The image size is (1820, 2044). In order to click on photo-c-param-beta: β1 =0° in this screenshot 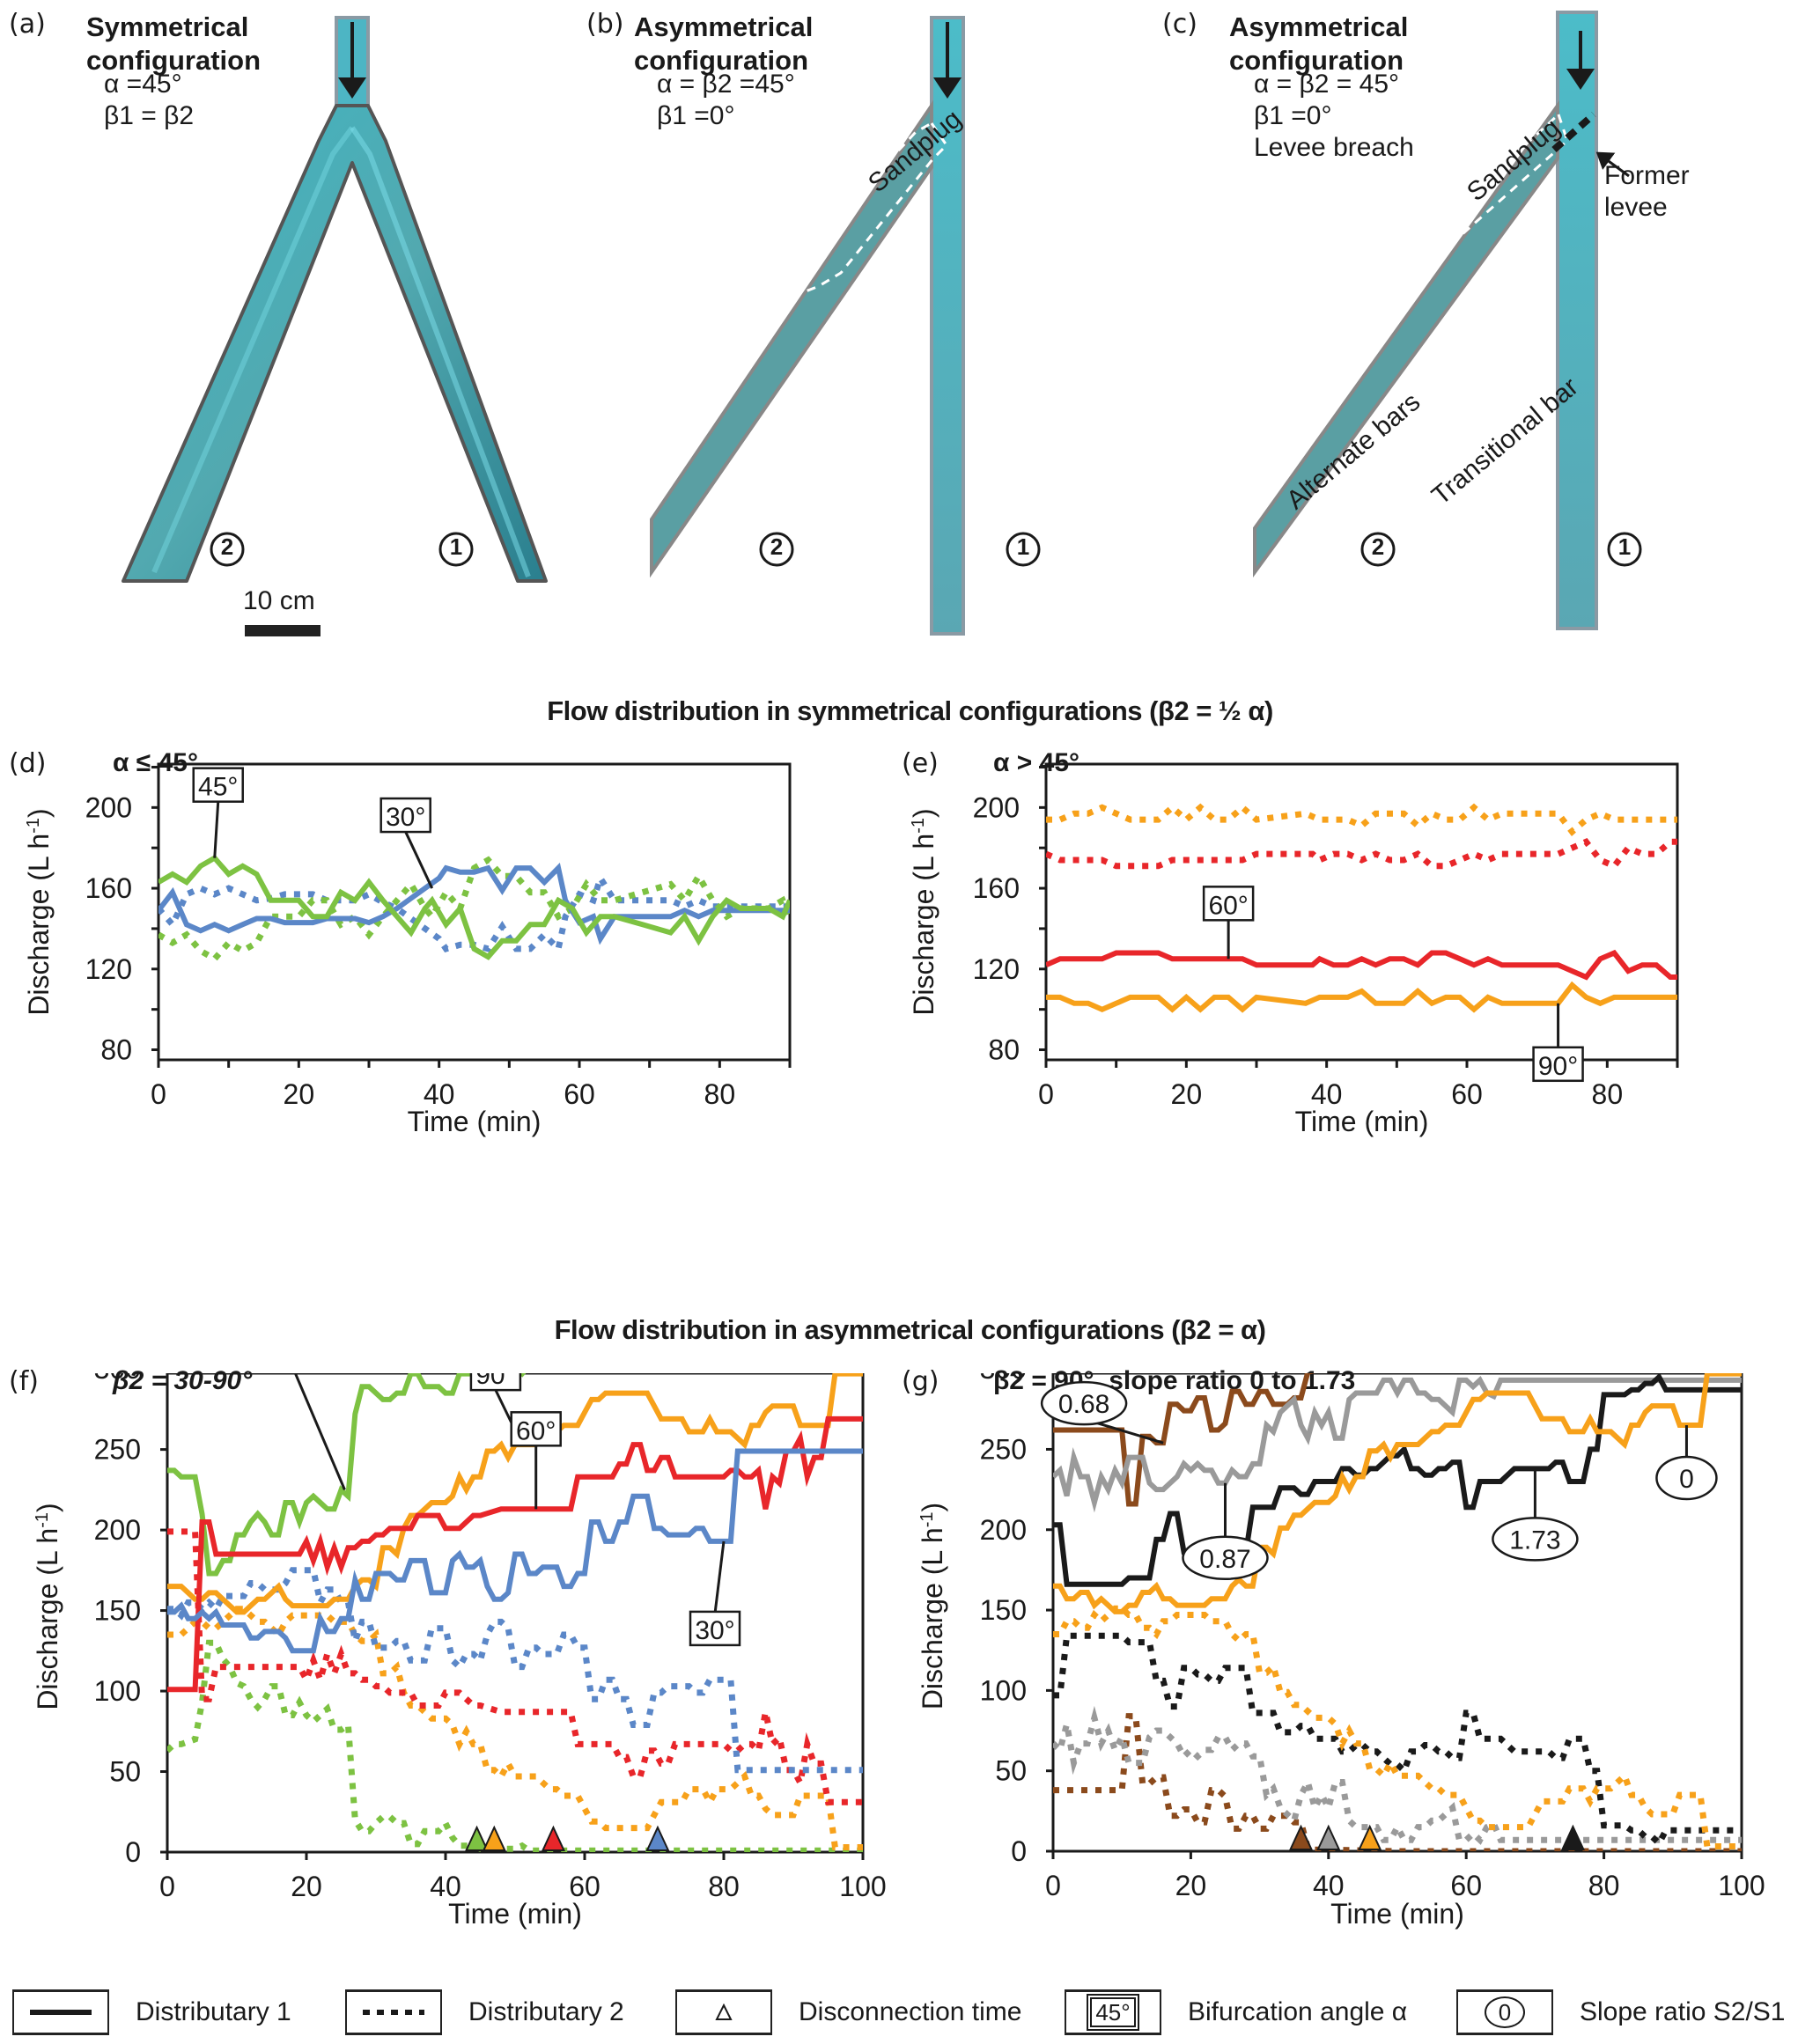, I will do `click(1293, 115)`.